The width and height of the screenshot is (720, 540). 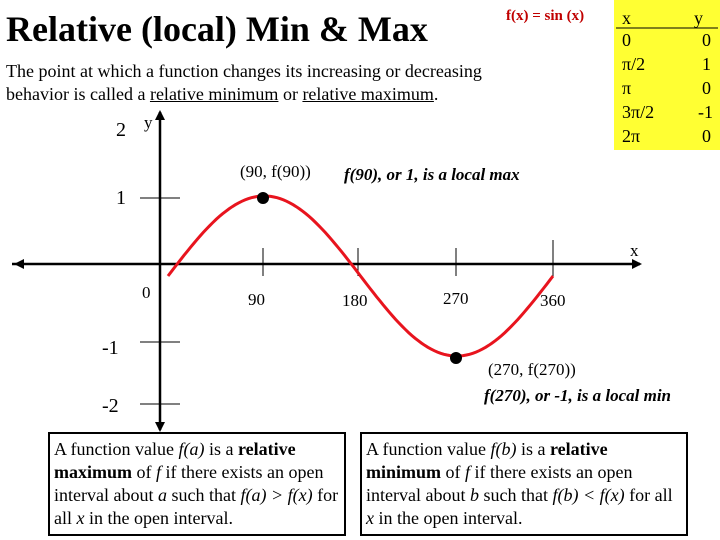 What do you see at coordinates (275, 171) in the screenshot?
I see `max-point-label: (90, f(90))` at bounding box center [275, 171].